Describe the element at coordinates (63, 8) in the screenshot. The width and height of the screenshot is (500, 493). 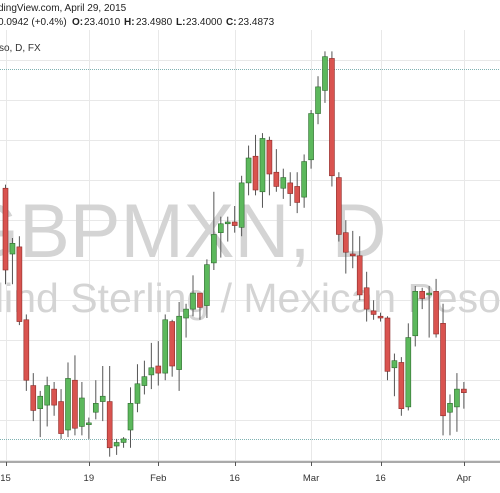
I see `header-source: dingView.com, April 29, 2015` at that location.